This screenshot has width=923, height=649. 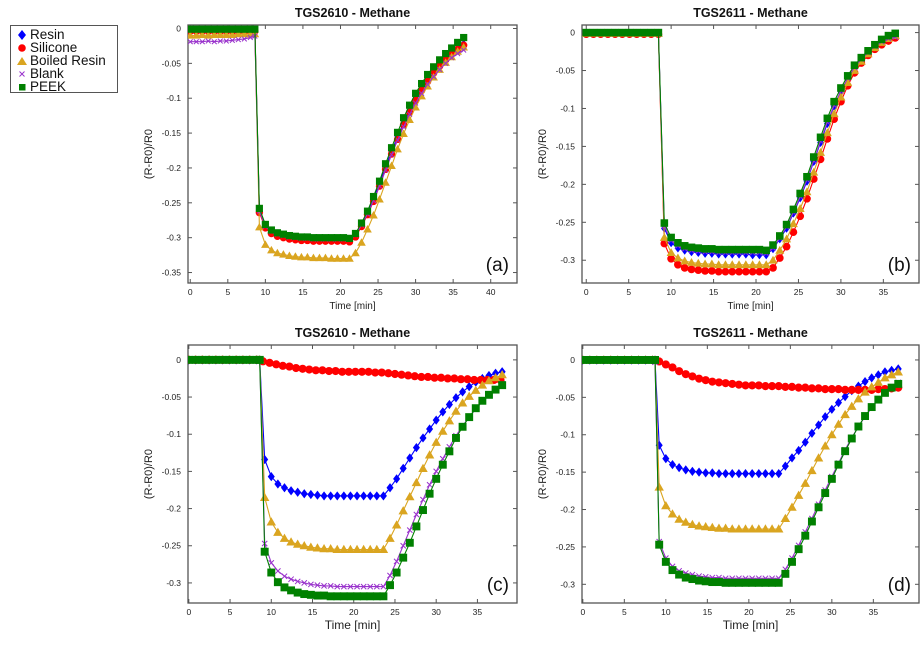 What do you see at coordinates (899, 265) in the screenshot?
I see `panel-label: (b)` at bounding box center [899, 265].